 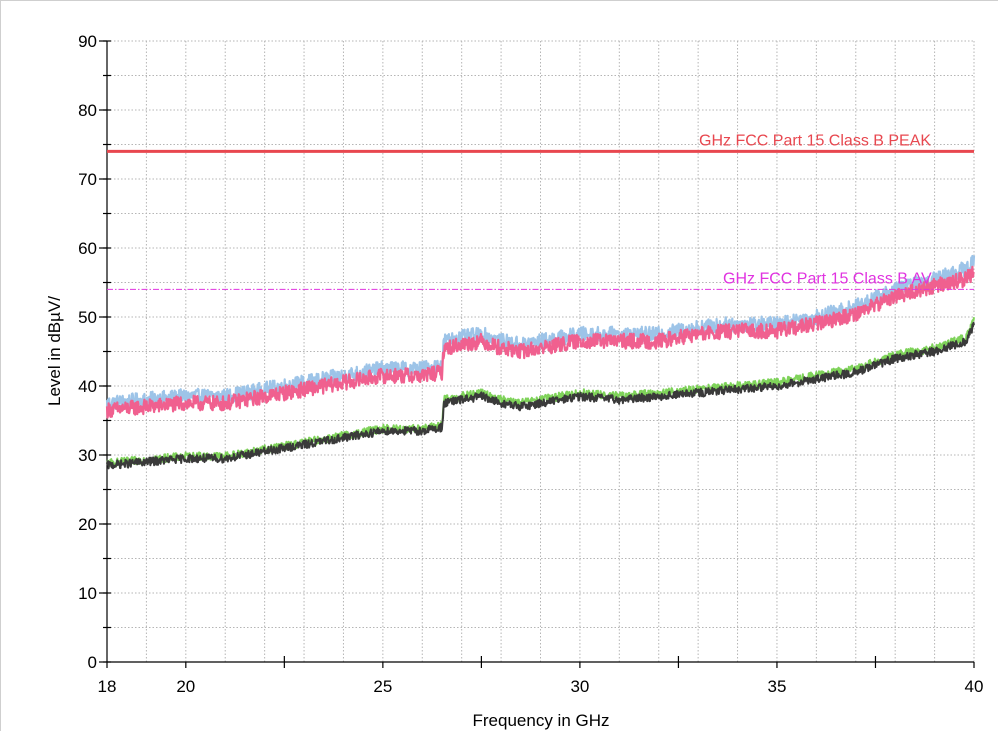 What do you see at coordinates (541, 720) in the screenshot?
I see `x-axis-title: Frequency in GHz` at bounding box center [541, 720].